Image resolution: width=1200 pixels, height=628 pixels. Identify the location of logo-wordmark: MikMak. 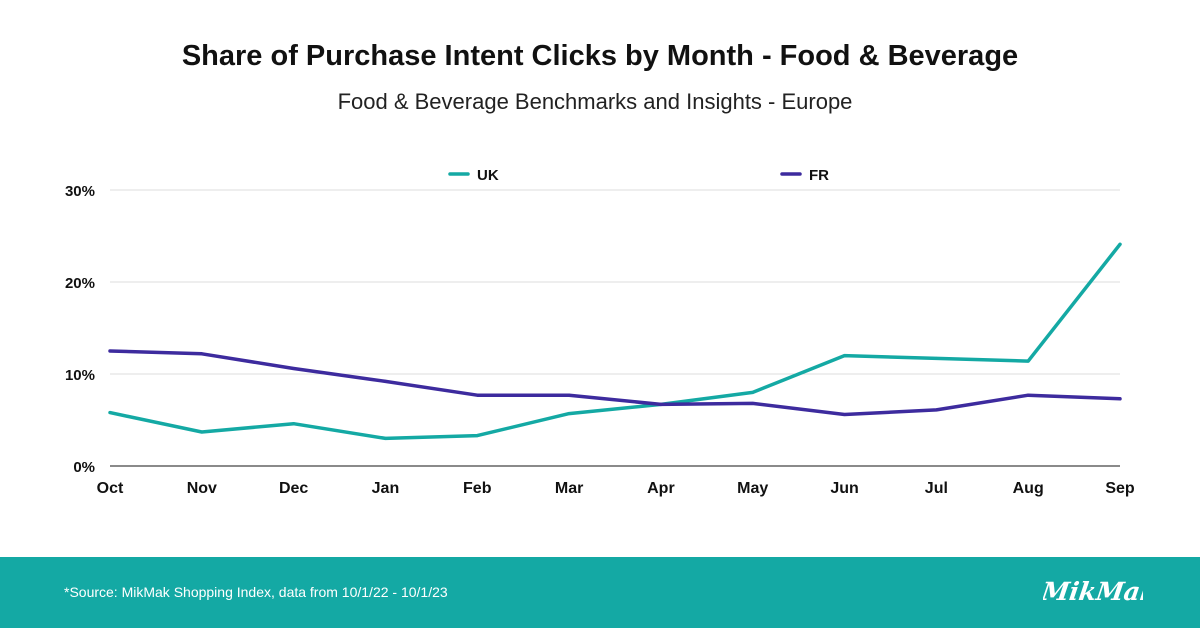
(1093, 591).